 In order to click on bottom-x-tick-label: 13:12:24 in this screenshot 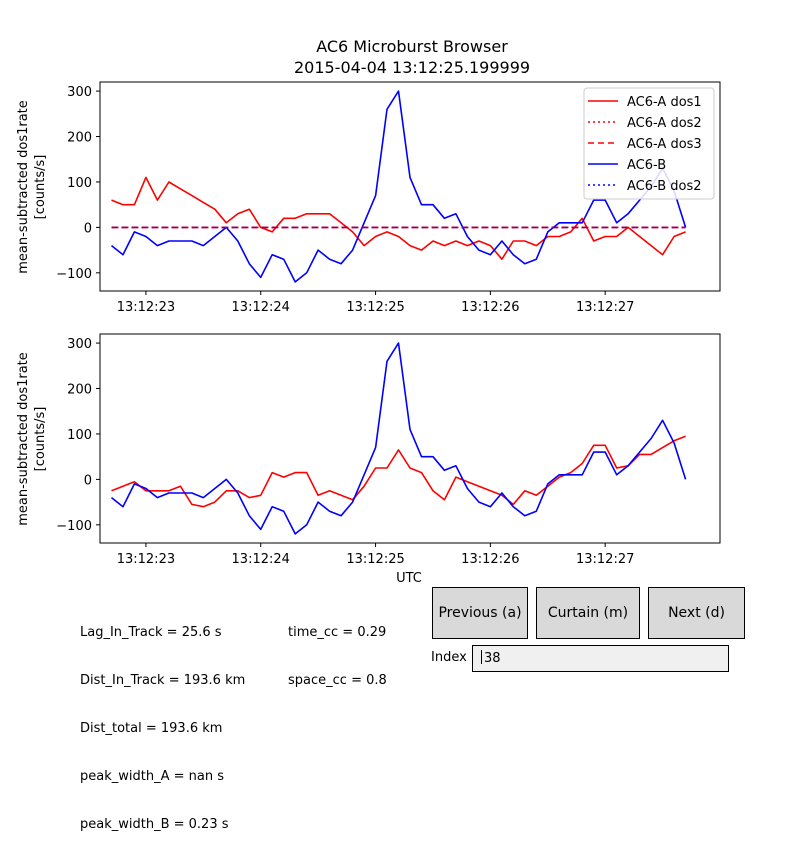, I will do `click(261, 559)`.